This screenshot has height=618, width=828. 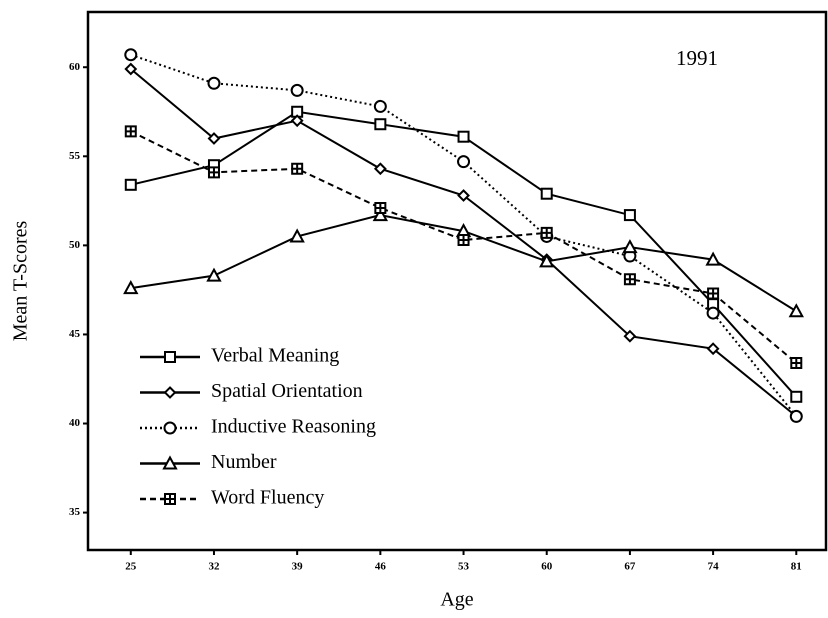 What do you see at coordinates (697, 58) in the screenshot?
I see `annotation: 1991` at bounding box center [697, 58].